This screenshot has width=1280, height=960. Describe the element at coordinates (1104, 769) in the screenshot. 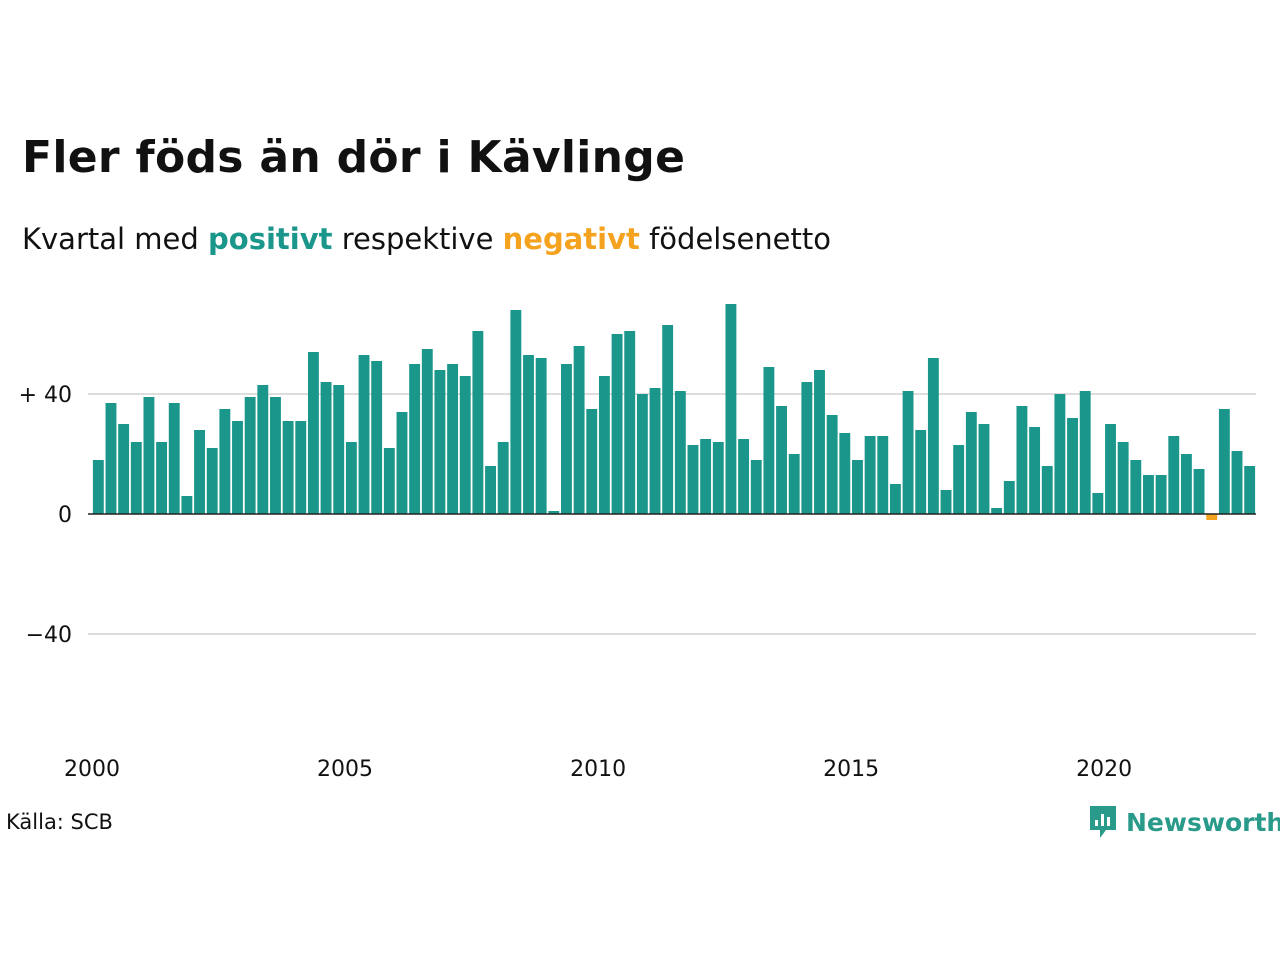

I see `x-tick-label: 2020` at that location.